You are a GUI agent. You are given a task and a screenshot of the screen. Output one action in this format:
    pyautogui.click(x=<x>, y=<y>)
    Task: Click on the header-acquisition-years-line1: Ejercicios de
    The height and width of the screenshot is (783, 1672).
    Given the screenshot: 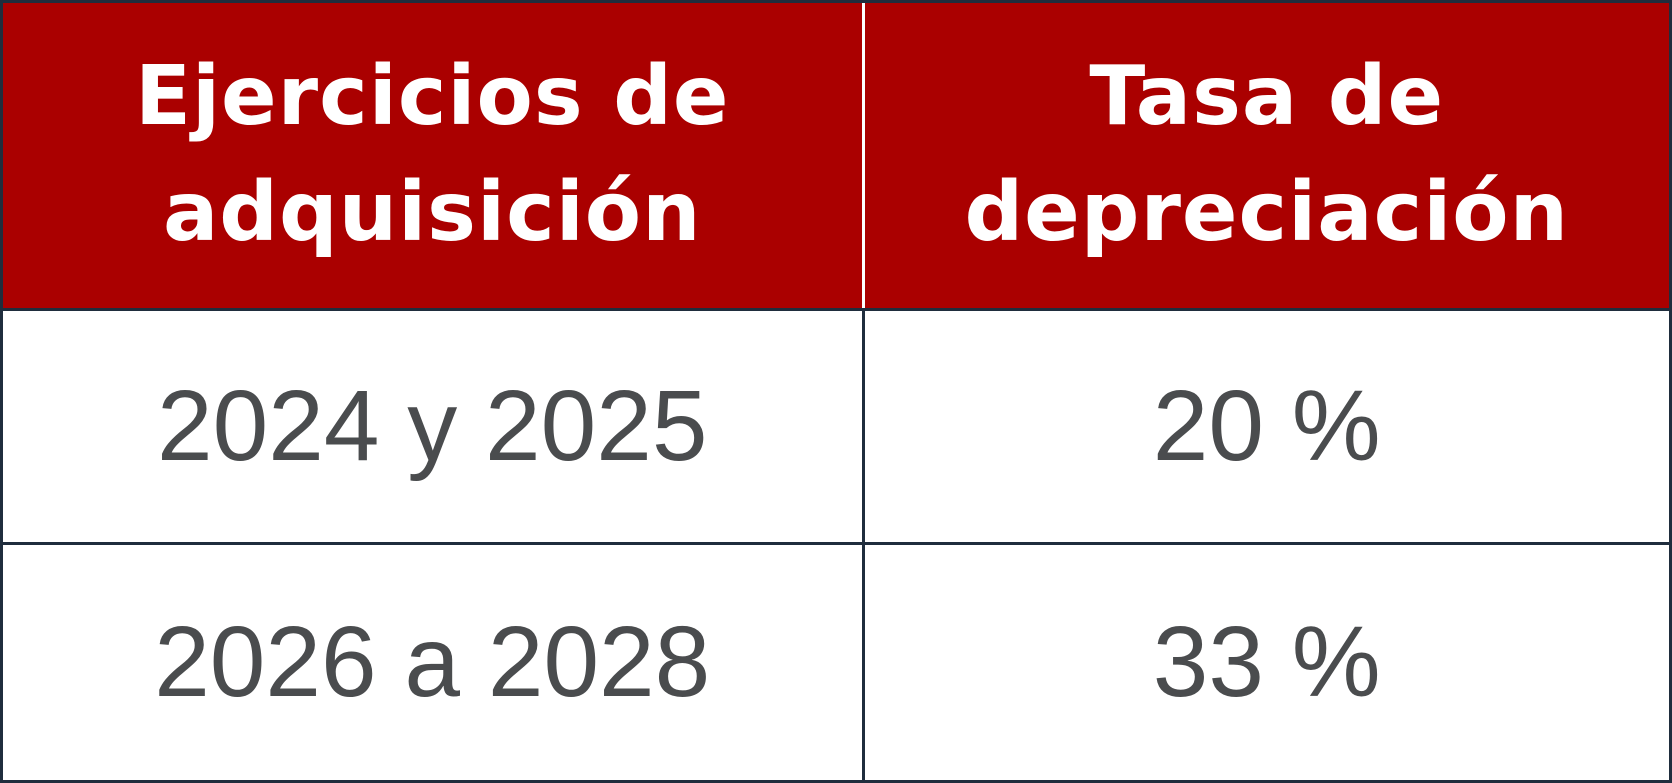 What is the action you would take?
    pyautogui.click(x=432, y=97)
    